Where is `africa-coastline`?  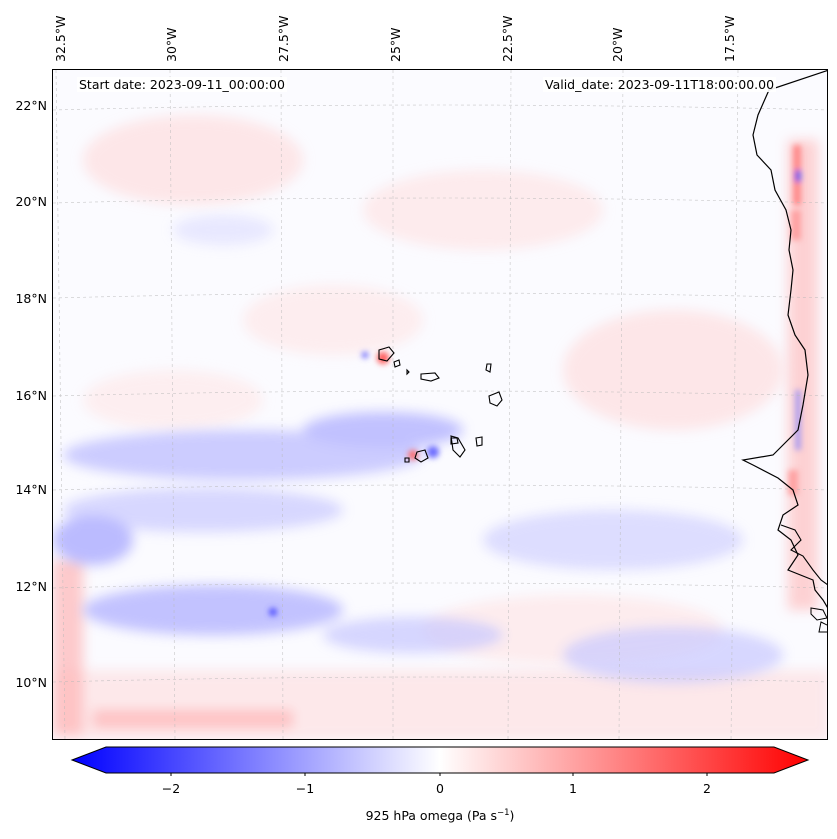 africa-coastline is located at coordinates (784, 339).